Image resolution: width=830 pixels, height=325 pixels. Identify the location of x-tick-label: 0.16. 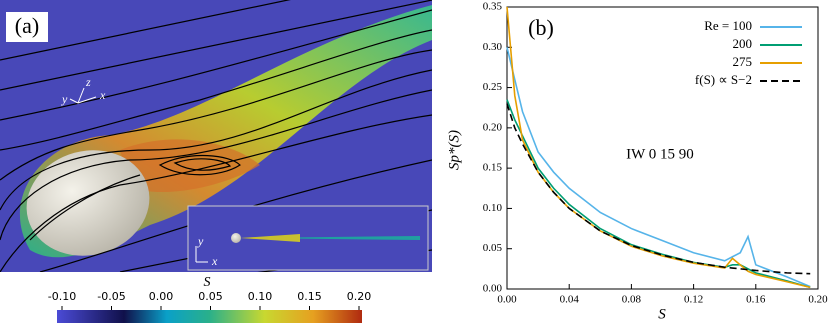
(756, 300).